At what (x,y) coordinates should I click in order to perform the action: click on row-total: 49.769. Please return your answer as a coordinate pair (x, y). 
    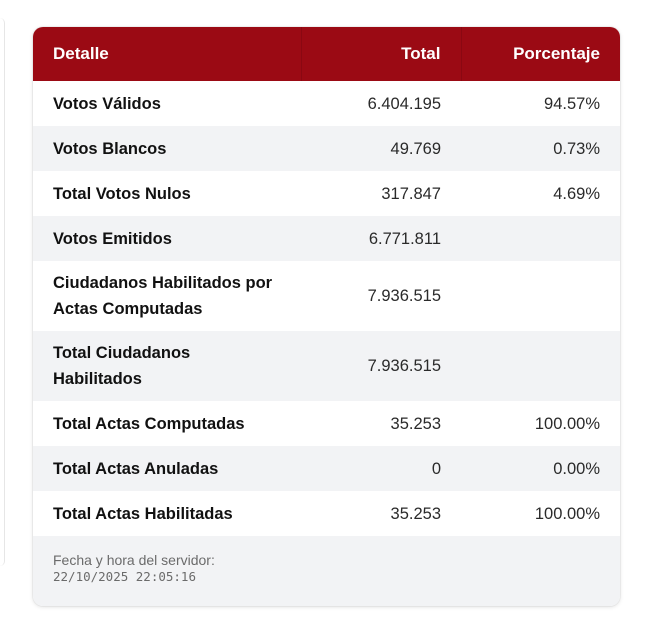
    Looking at the image, I should click on (415, 148).